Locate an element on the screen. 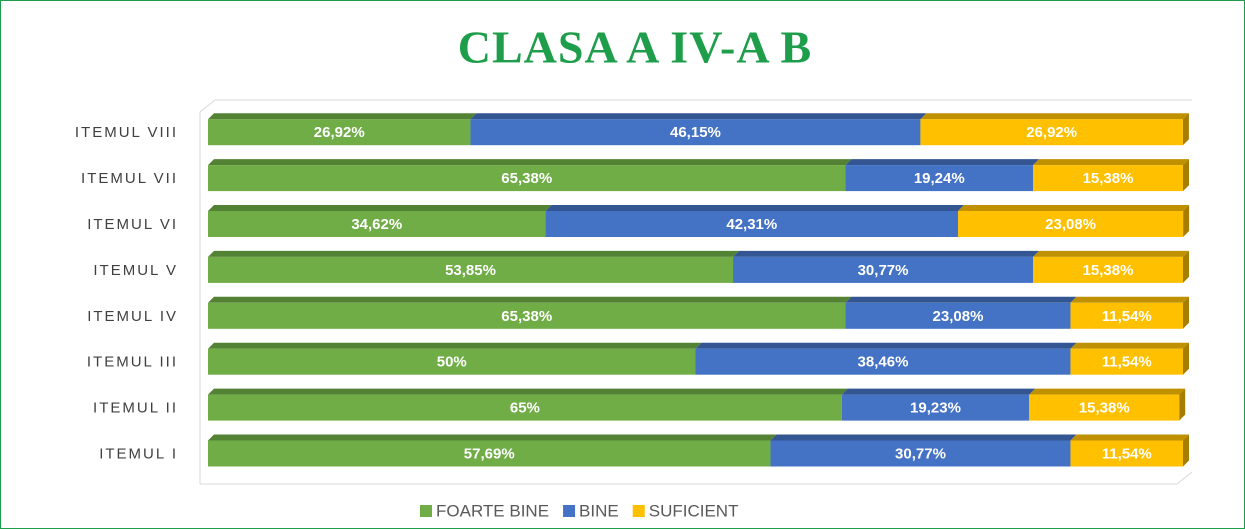 This screenshot has width=1245, height=529. legend-label: FOARTE BINE is located at coordinates (492, 510).